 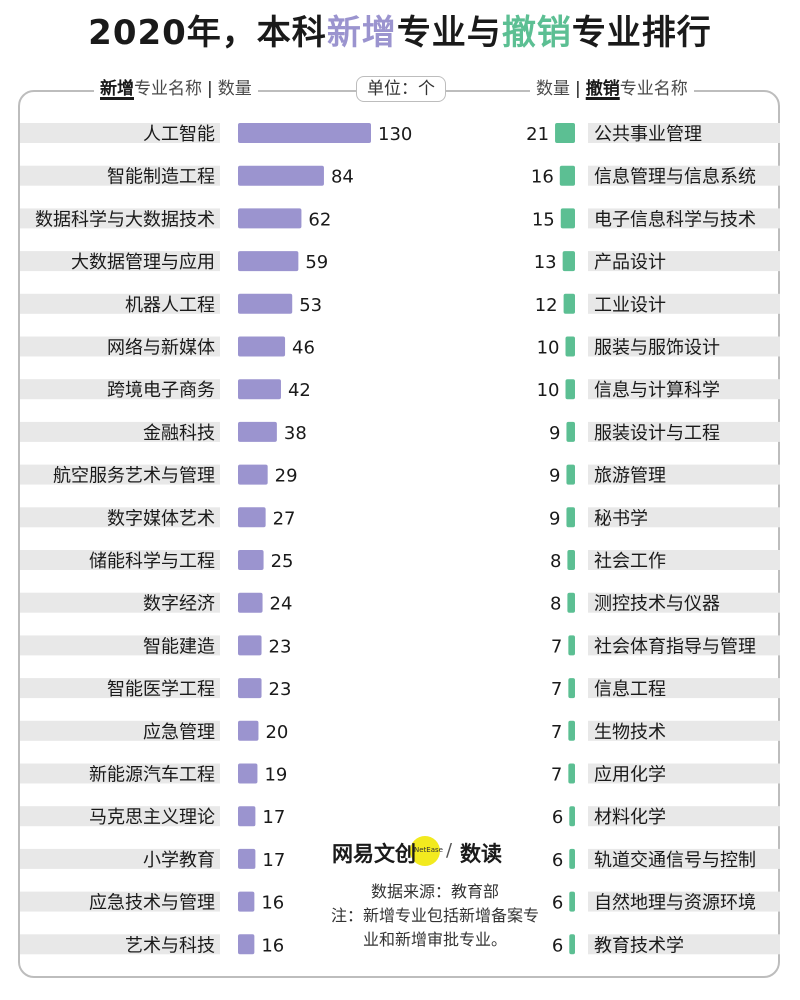 What do you see at coordinates (272, 903) in the screenshot?
I see `added-value-label: 16` at bounding box center [272, 903].